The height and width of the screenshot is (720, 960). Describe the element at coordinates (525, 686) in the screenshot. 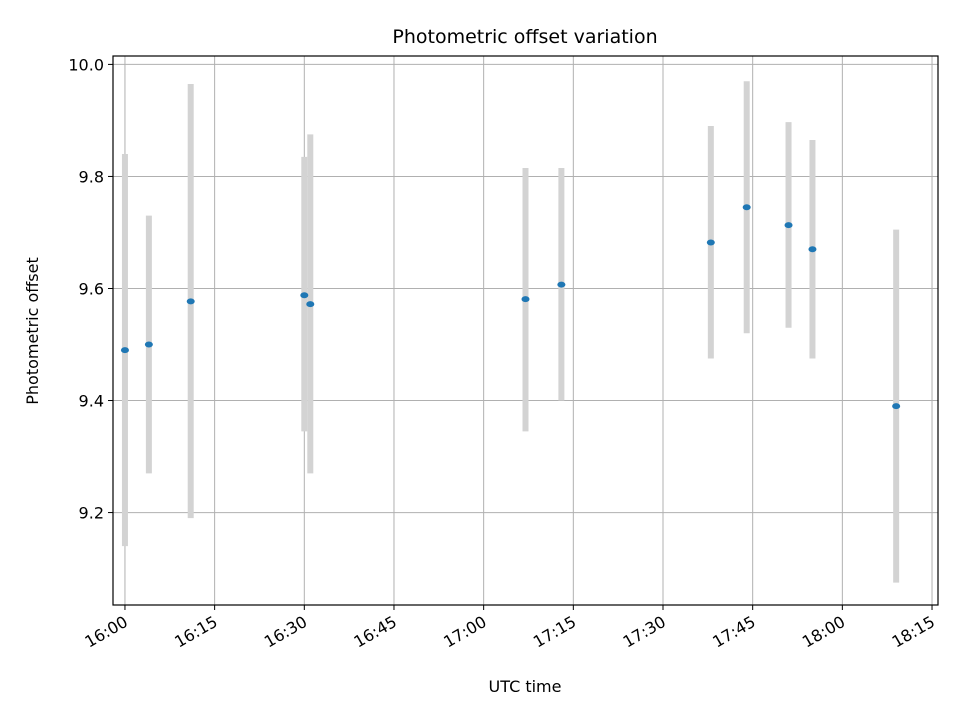

I see `x-axis-label: UTC time` at that location.